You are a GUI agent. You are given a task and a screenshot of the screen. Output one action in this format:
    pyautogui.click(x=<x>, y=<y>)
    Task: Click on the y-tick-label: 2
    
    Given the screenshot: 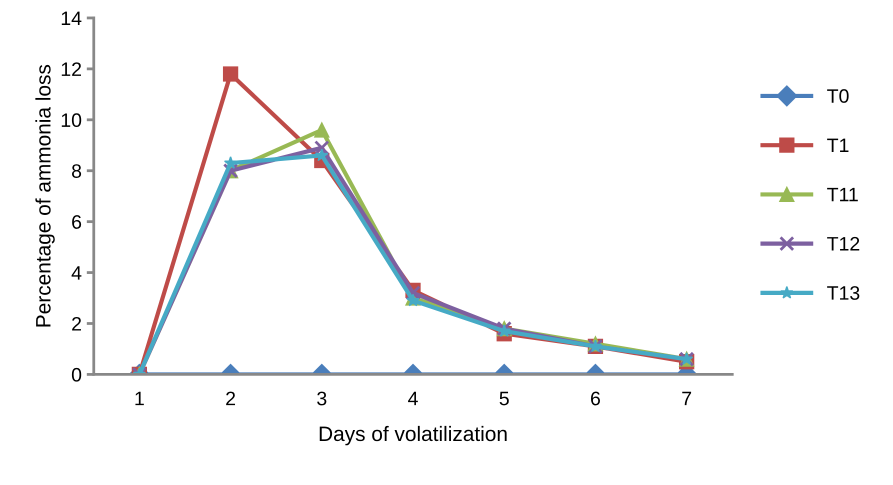 What is the action you would take?
    pyautogui.click(x=76, y=323)
    